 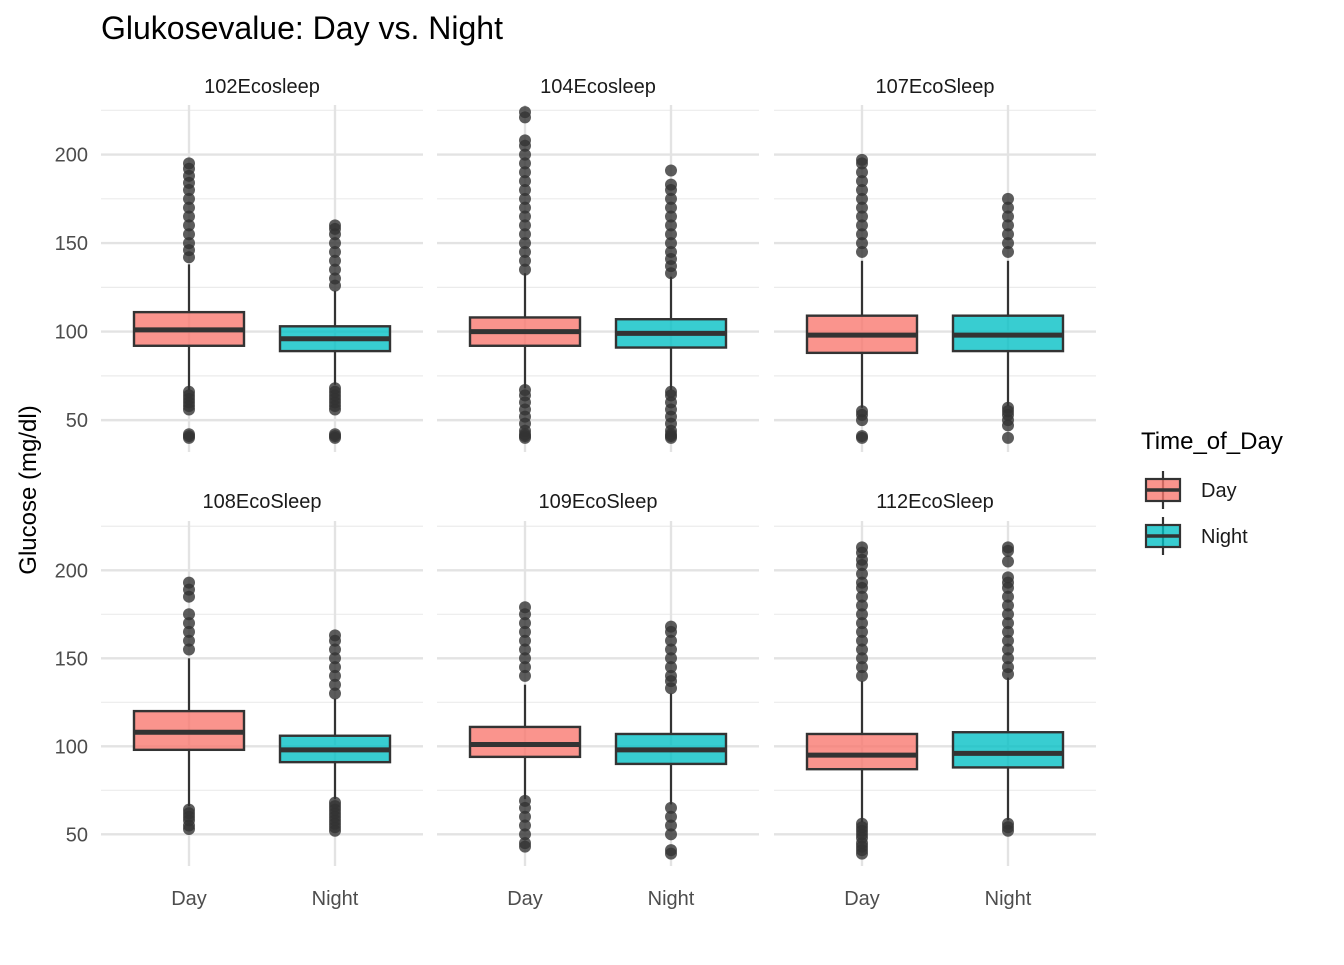 What do you see at coordinates (1212, 441) in the screenshot?
I see `legend-title: Time_of_Day` at bounding box center [1212, 441].